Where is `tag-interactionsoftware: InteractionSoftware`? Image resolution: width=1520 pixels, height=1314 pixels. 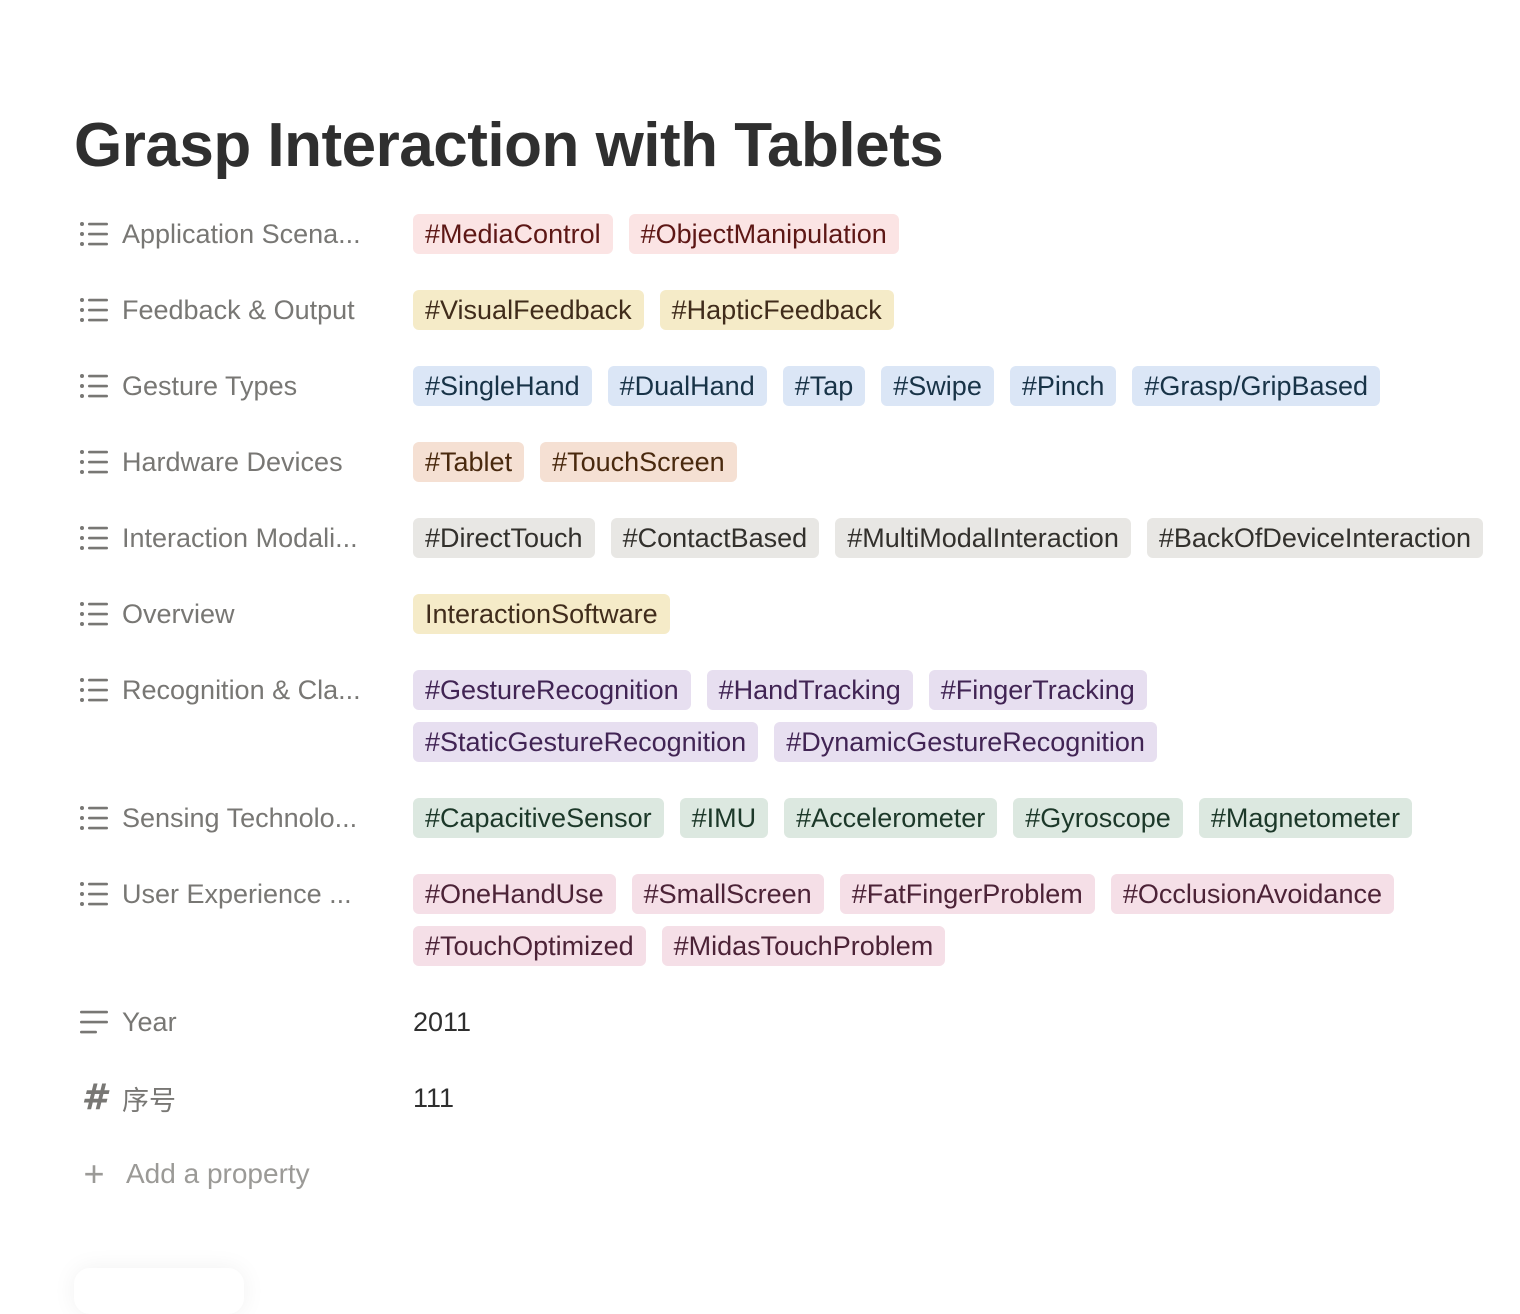 tag-interactionsoftware: InteractionSoftware is located at coordinates (541, 614).